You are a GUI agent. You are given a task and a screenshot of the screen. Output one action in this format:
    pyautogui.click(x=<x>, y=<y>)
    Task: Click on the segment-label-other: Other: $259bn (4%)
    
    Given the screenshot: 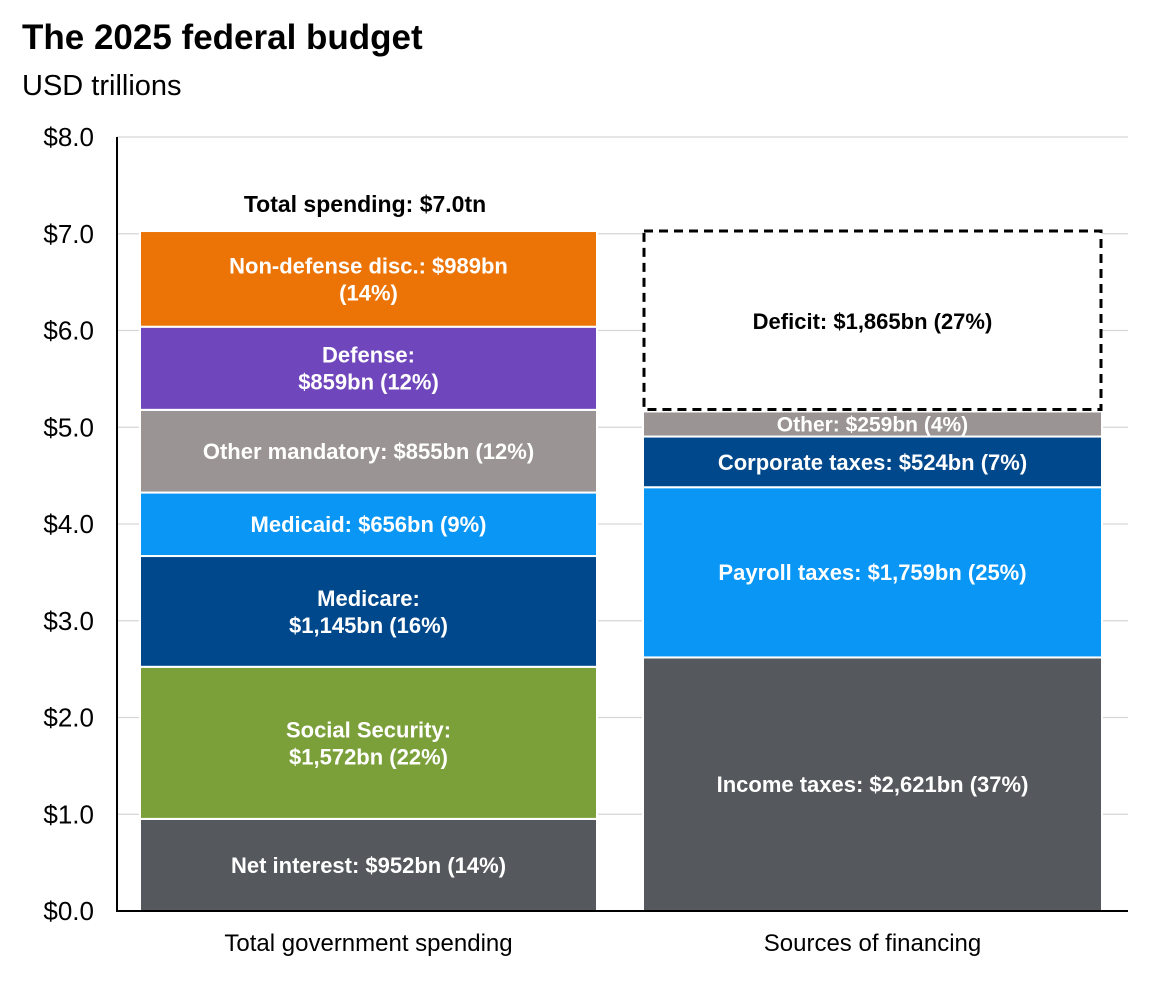 What is the action you would take?
    pyautogui.click(x=872, y=425)
    